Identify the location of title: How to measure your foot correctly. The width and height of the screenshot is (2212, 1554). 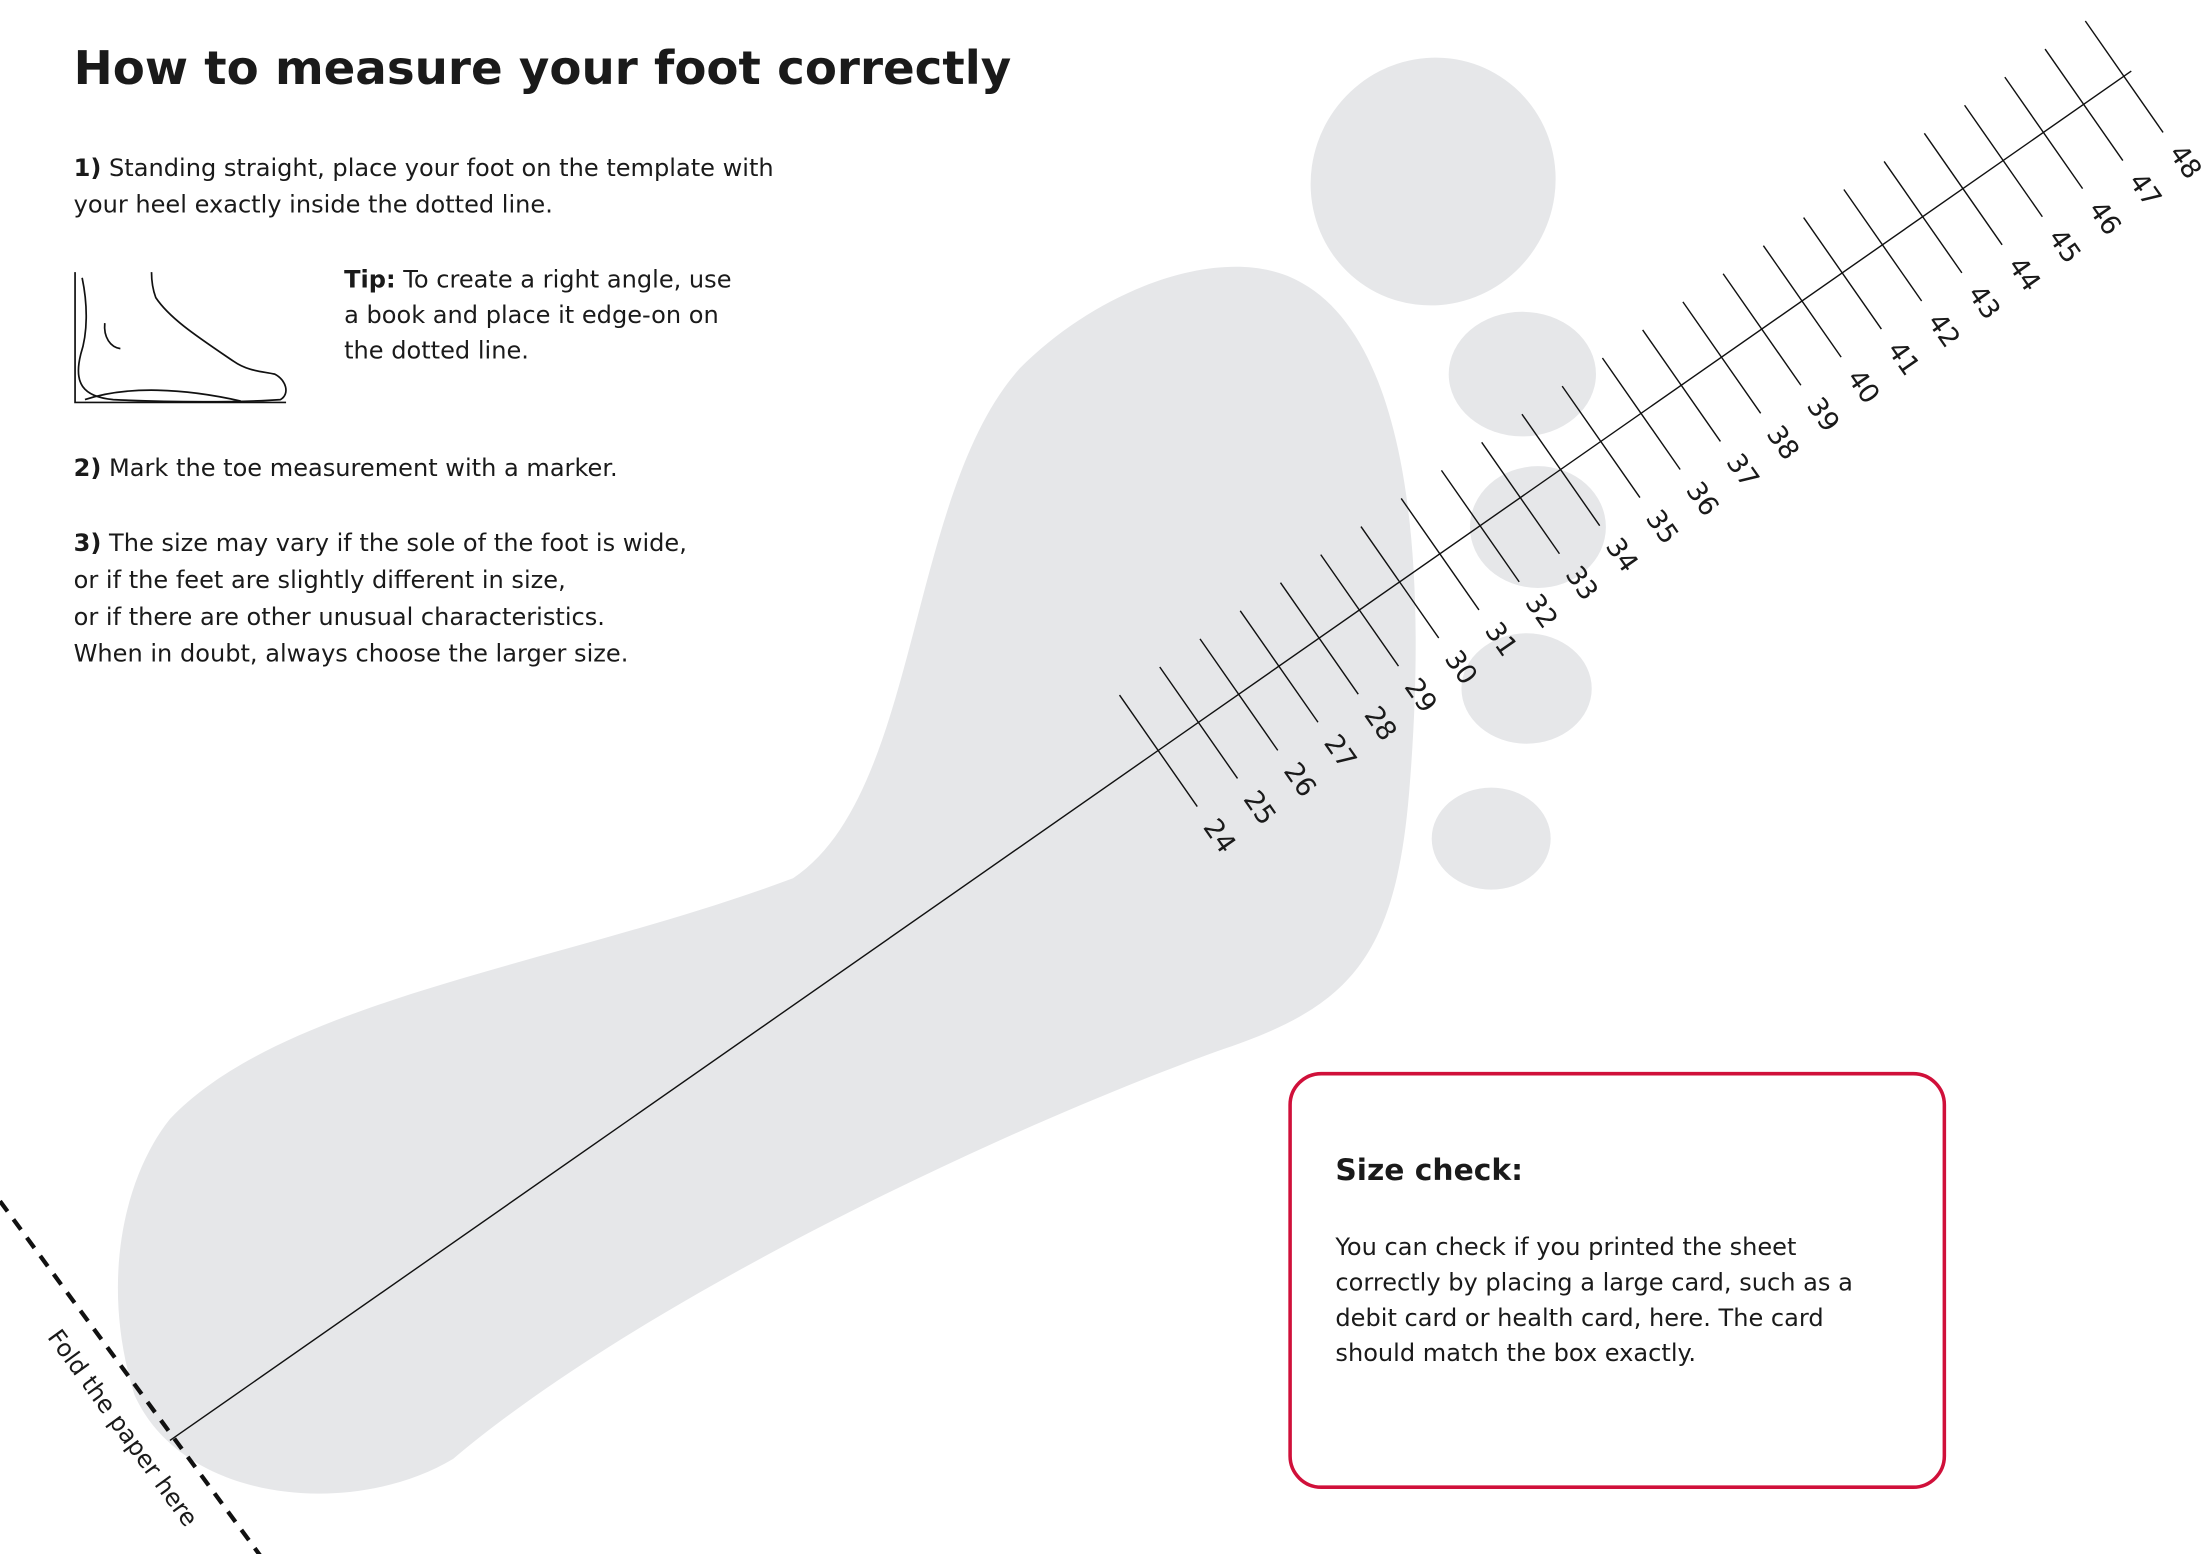
(543, 69).